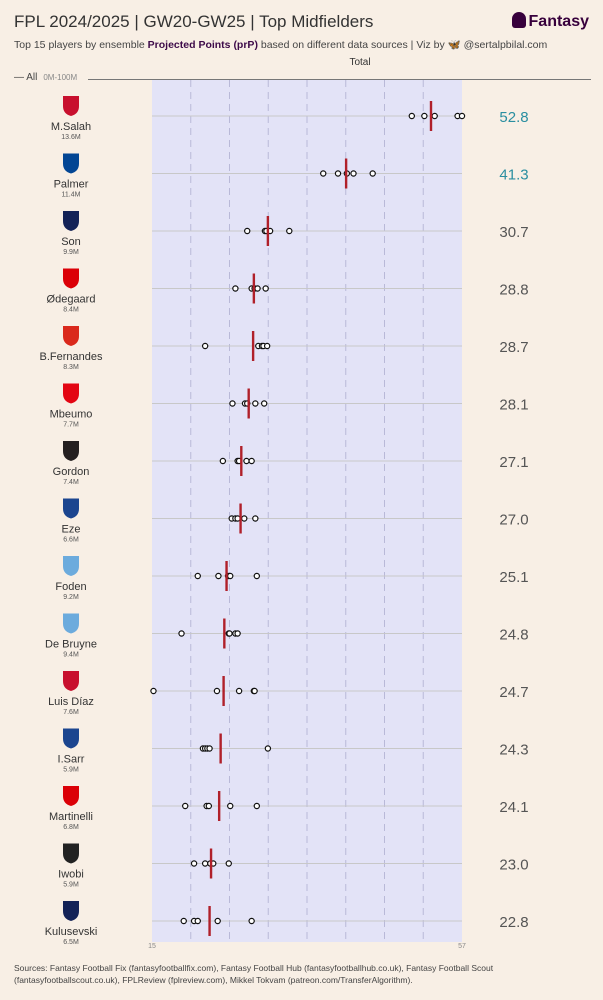 The height and width of the screenshot is (1000, 603). Describe the element at coordinates (202, 45) in the screenshot. I see `subtitle-metric: Projected Points (prP)` at that location.